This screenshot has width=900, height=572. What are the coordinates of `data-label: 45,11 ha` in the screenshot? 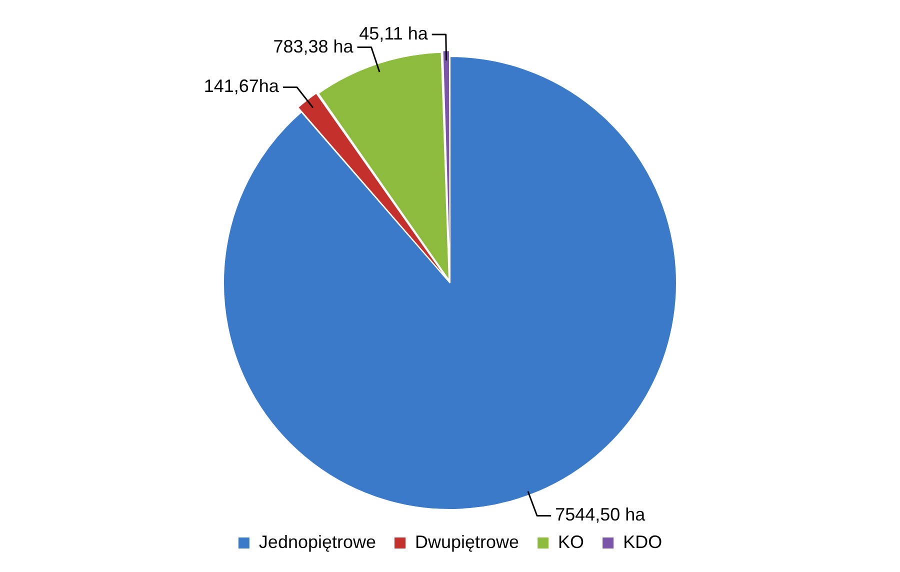 It's located at (394, 34).